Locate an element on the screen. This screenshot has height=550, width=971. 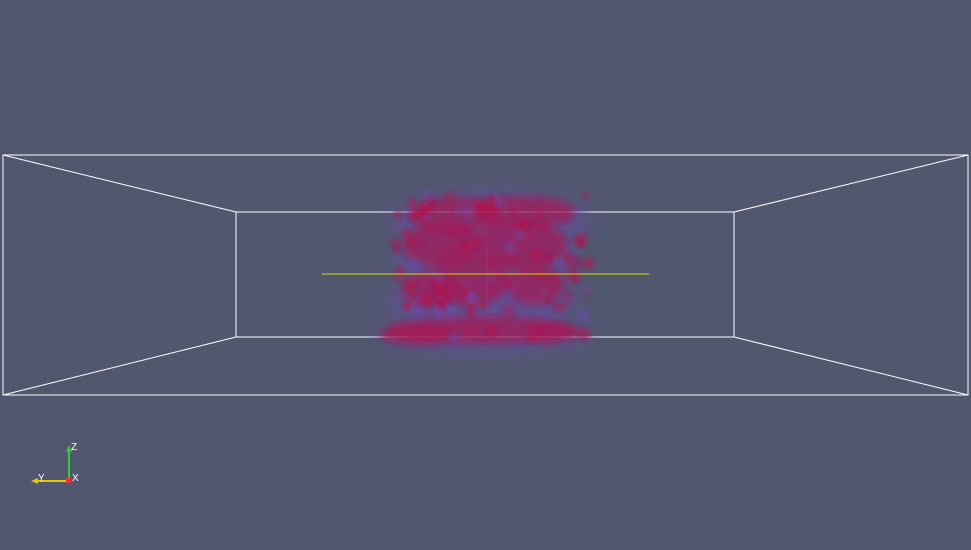
x-axis-label: X is located at coordinates (75, 478).